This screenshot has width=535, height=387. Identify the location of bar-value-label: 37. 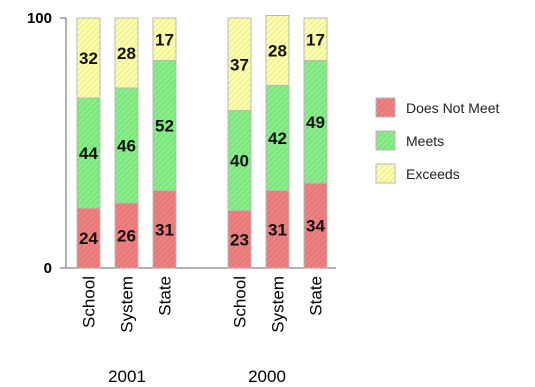
(239, 64).